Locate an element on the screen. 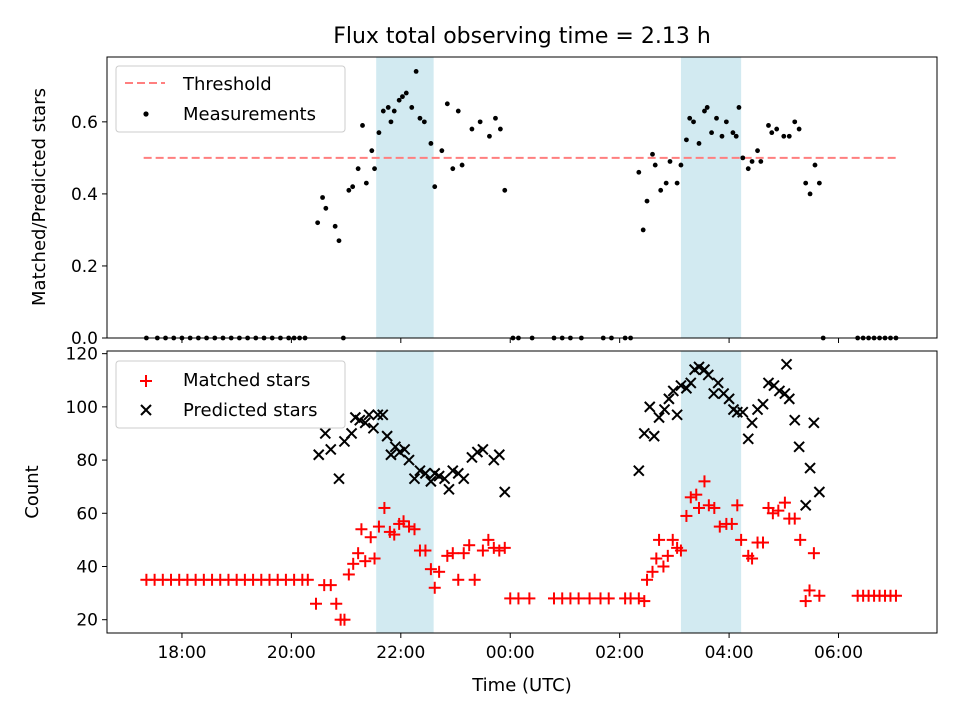 Image resolution: width=960 pixels, height=720 pixels. y-tick-label: 120 is located at coordinates (82, 355).